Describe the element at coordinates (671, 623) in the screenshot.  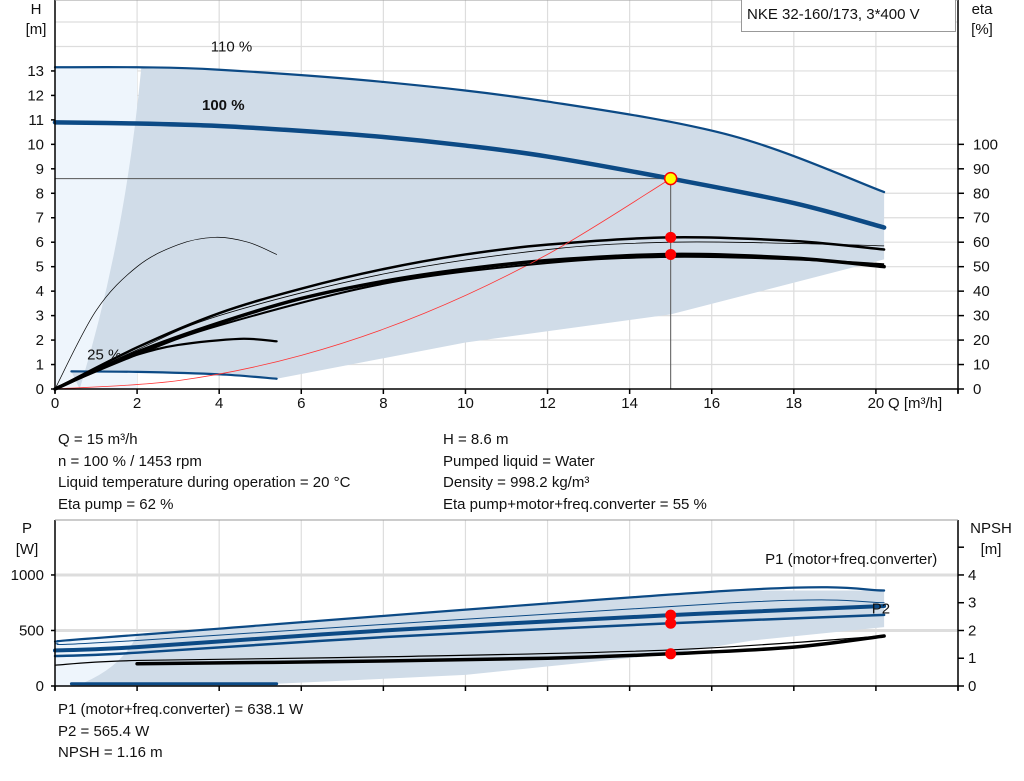
I see `p2-point` at that location.